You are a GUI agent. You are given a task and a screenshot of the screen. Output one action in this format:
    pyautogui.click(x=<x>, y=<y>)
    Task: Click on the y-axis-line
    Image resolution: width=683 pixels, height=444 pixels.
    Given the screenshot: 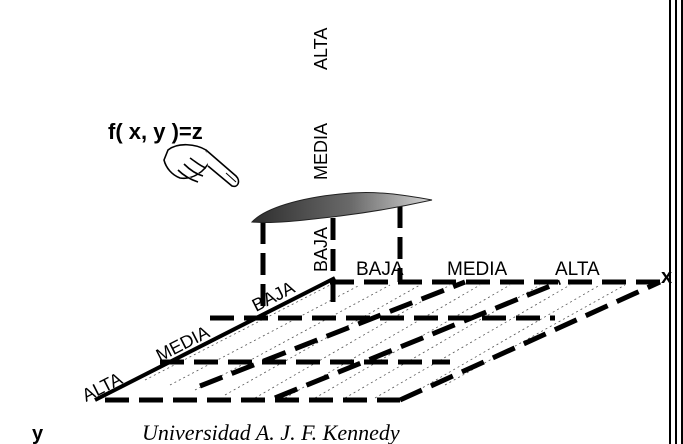 What is the action you would take?
    pyautogui.click(x=215, y=339)
    